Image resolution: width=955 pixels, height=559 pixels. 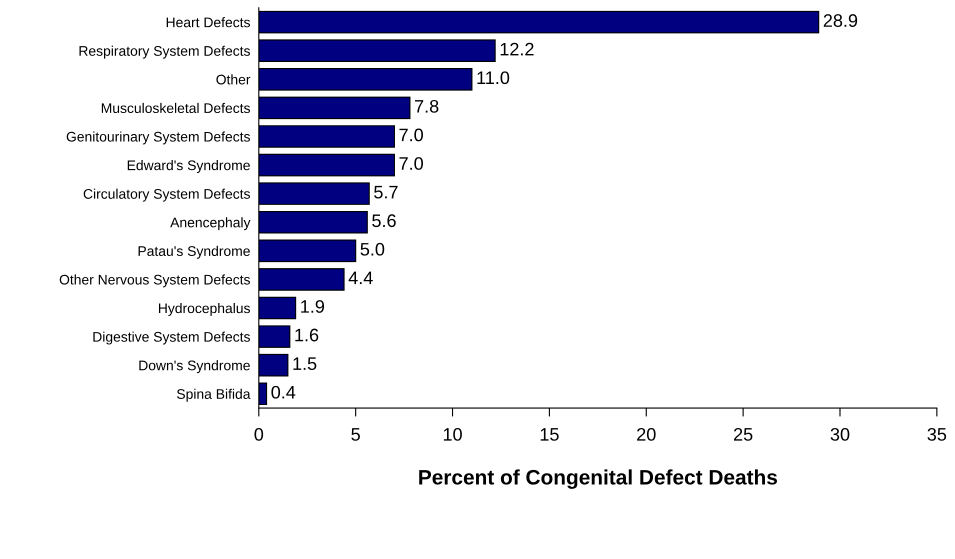 What do you see at coordinates (283, 392) in the screenshot?
I see `data-label: 0.4` at bounding box center [283, 392].